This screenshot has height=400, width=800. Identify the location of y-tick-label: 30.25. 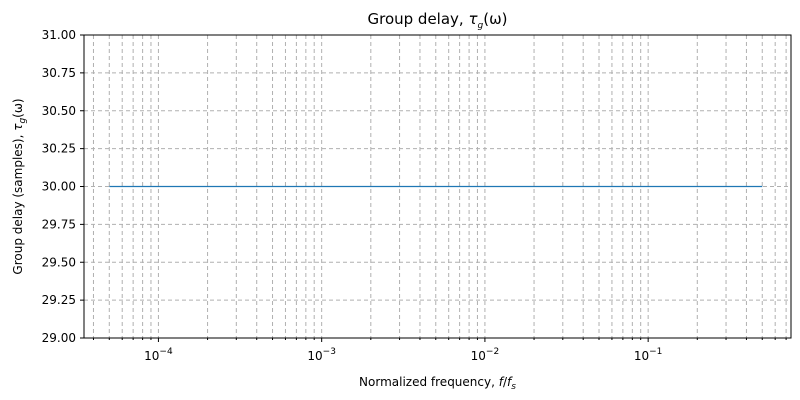
(59, 149).